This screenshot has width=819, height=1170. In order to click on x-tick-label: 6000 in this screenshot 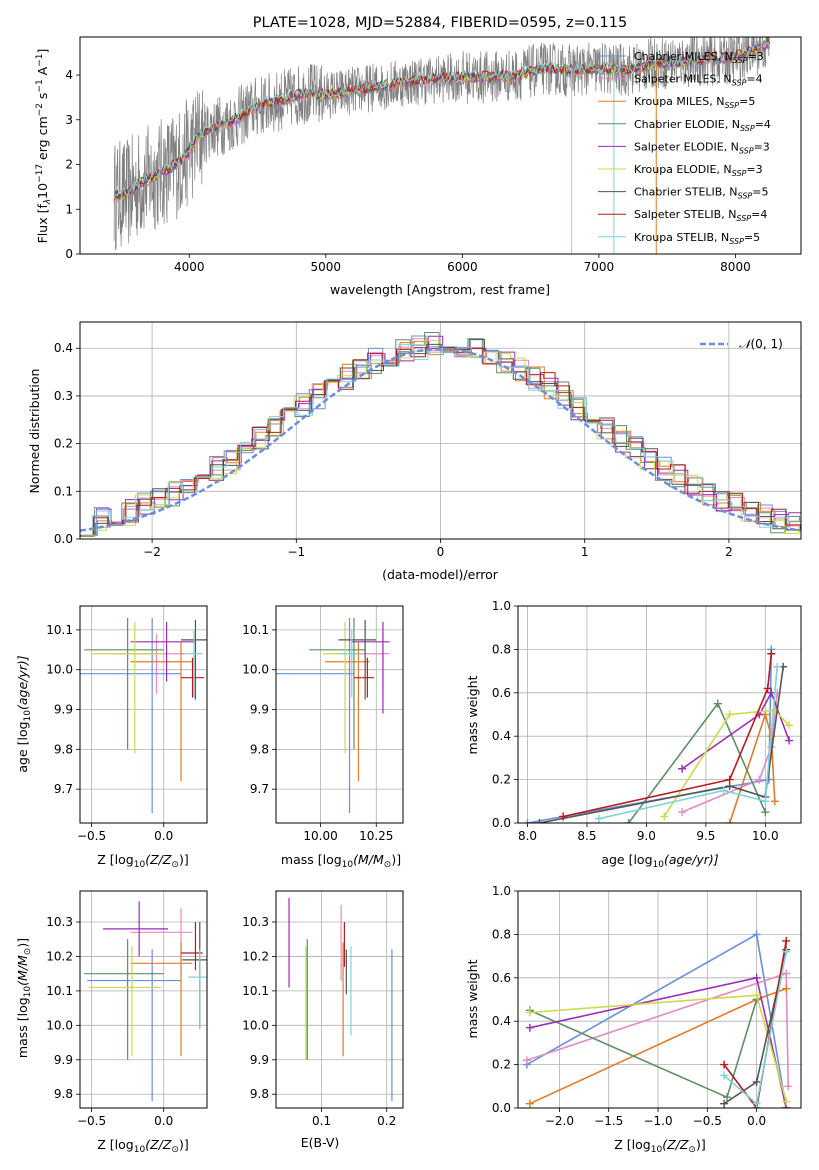, I will do `click(462, 267)`.